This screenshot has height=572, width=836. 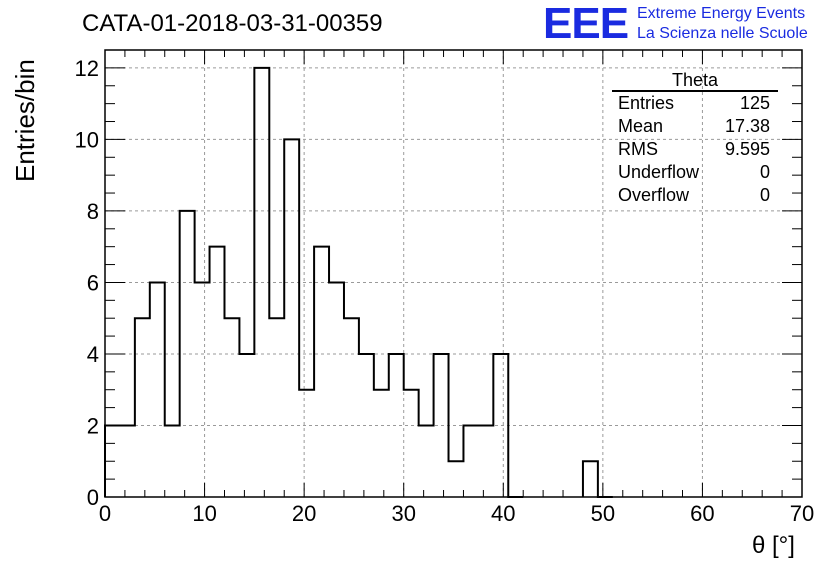 I want to click on stats-row-overflow: Overflow 0, so click(x=695, y=195).